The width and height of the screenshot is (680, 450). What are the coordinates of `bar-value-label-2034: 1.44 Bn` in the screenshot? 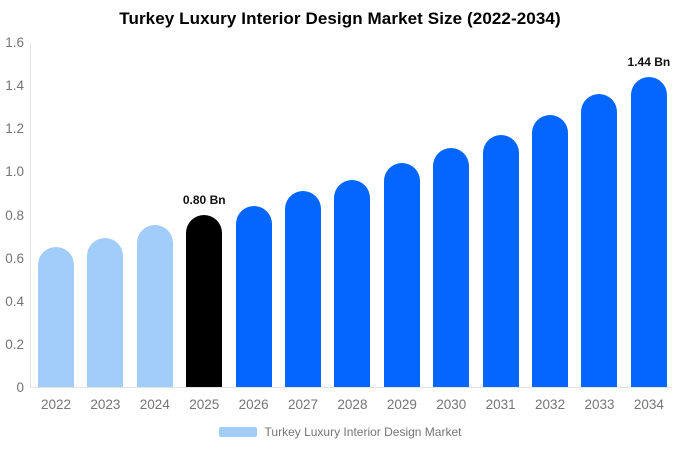 It's located at (649, 61).